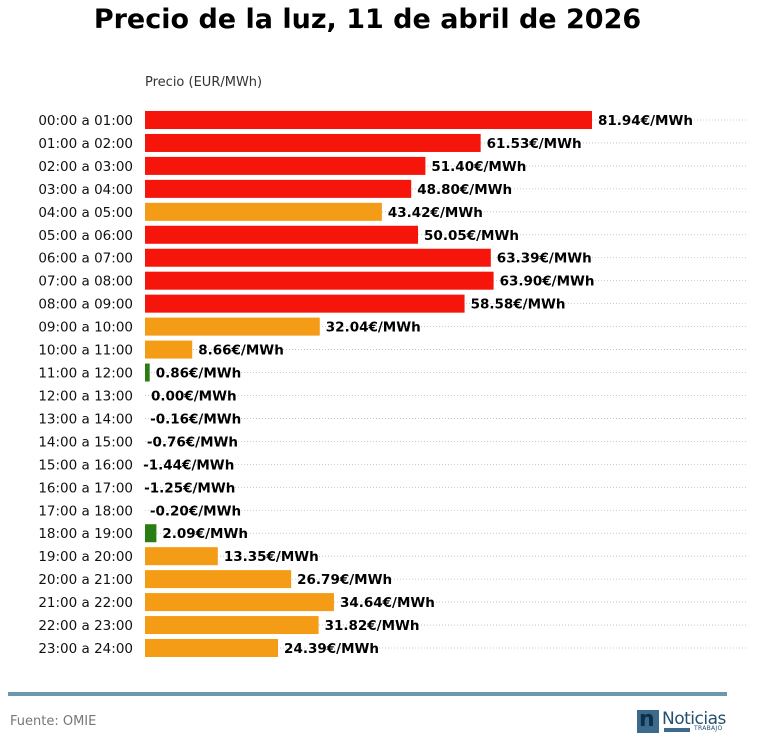 Image resolution: width=758 pixels, height=755 pixels. I want to click on category-label: 18:00 a 19:00, so click(85, 534).